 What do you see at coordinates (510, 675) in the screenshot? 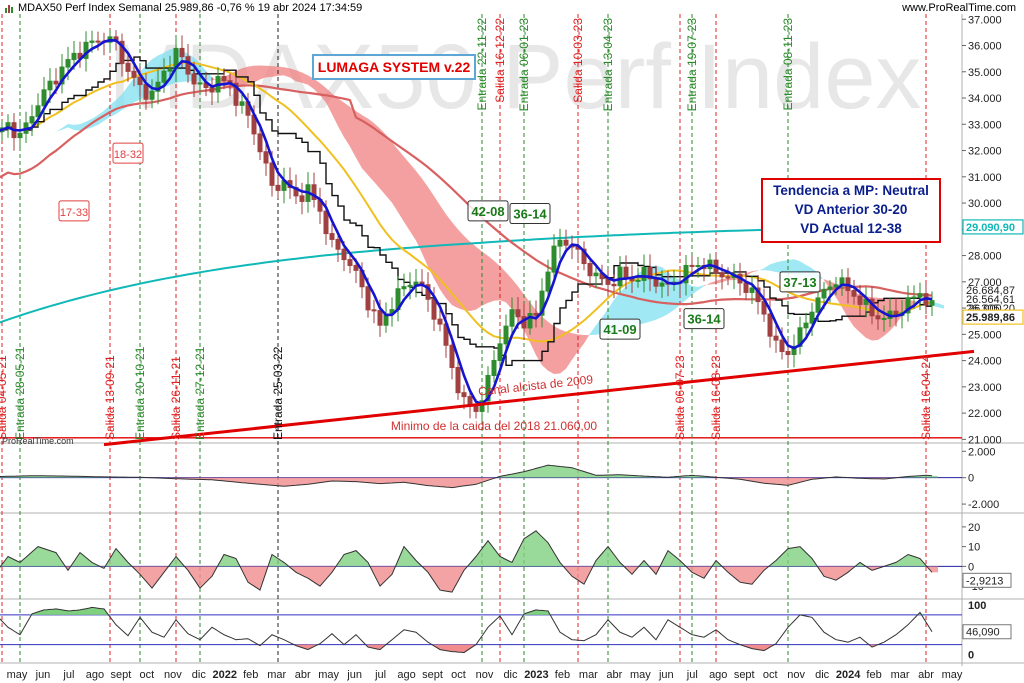
I see `x-label-19: dic` at bounding box center [510, 675].